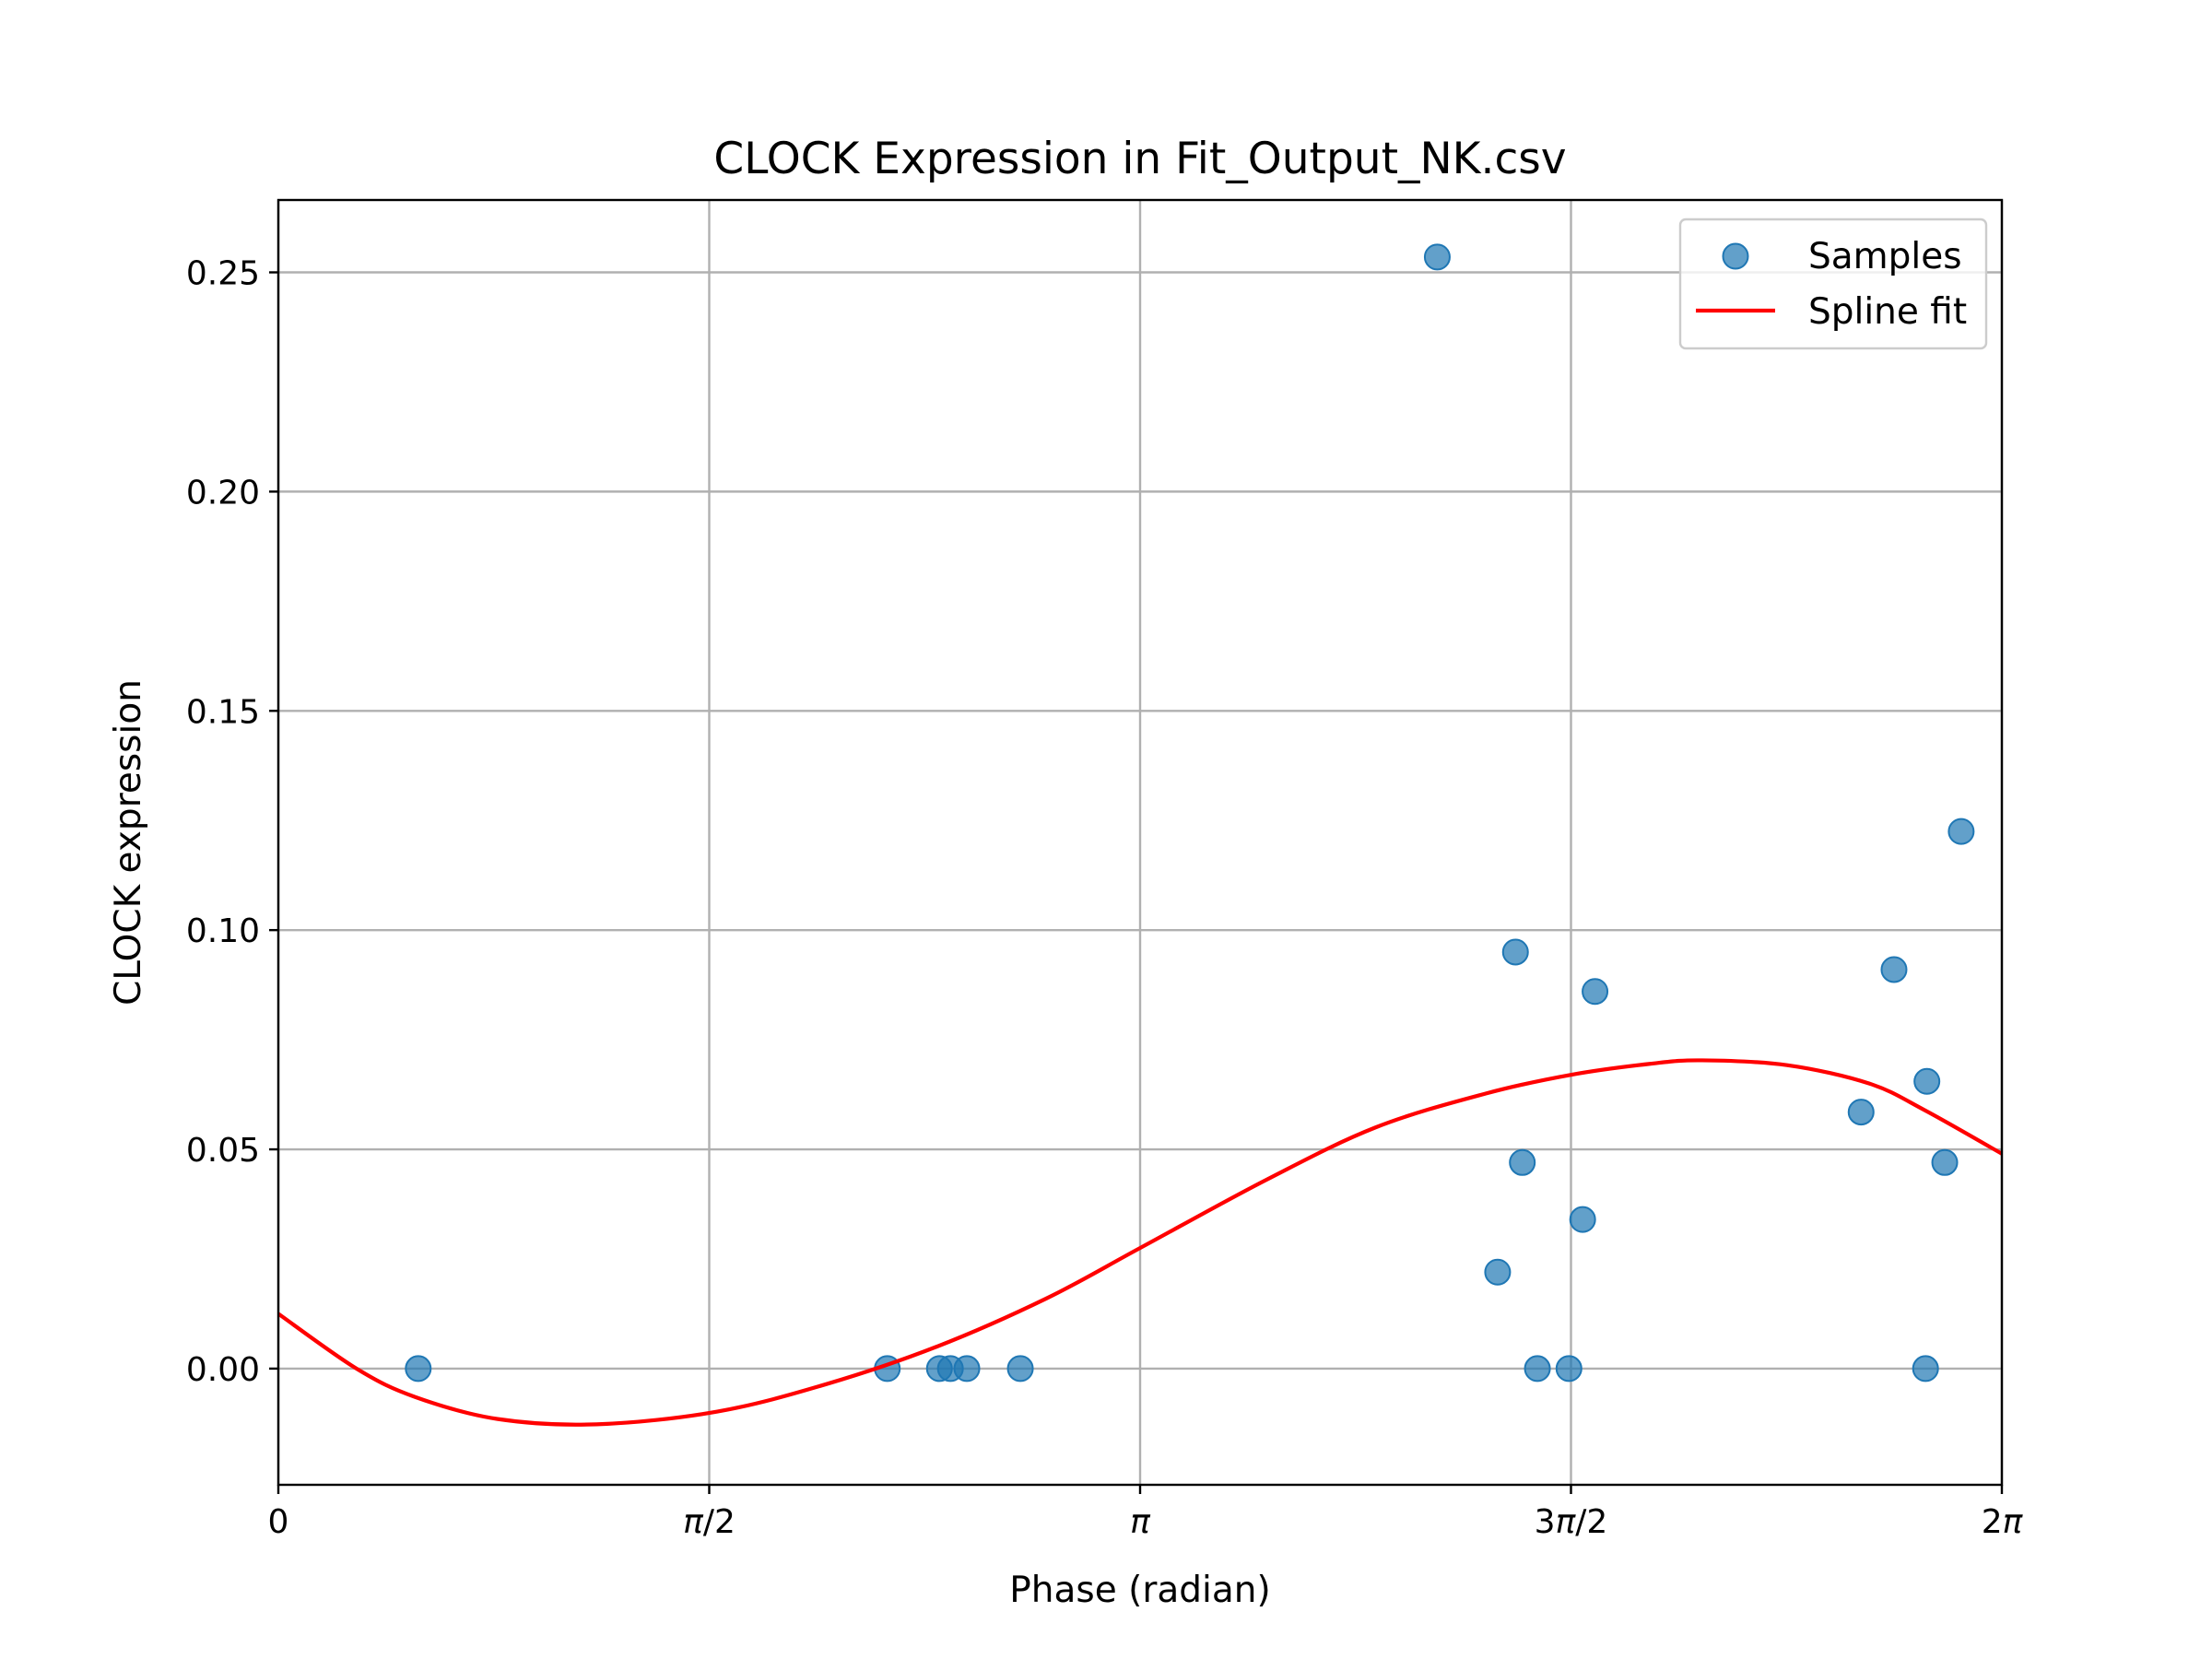 The image size is (2212, 1659). Describe the element at coordinates (223, 931) in the screenshot. I see `y-tick-label: 0.10` at that location.